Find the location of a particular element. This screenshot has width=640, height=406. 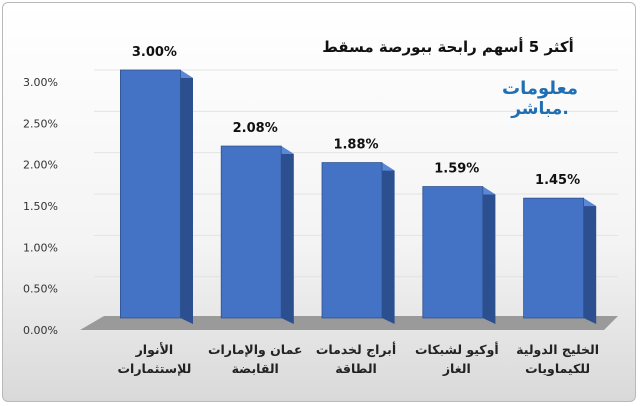

data-label: 1.88% is located at coordinates (355, 145).